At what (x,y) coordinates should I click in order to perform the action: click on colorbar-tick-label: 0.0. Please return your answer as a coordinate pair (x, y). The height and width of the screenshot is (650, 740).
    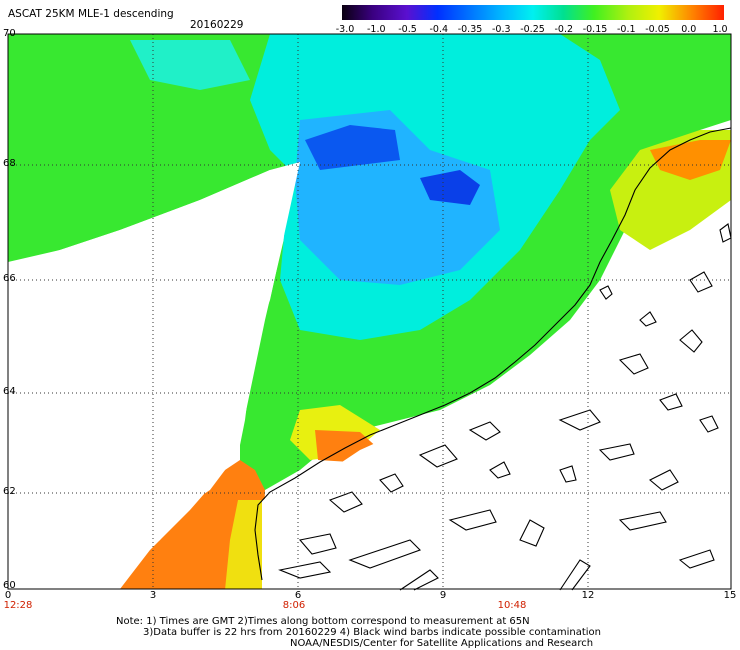
    Looking at the image, I should click on (689, 29).